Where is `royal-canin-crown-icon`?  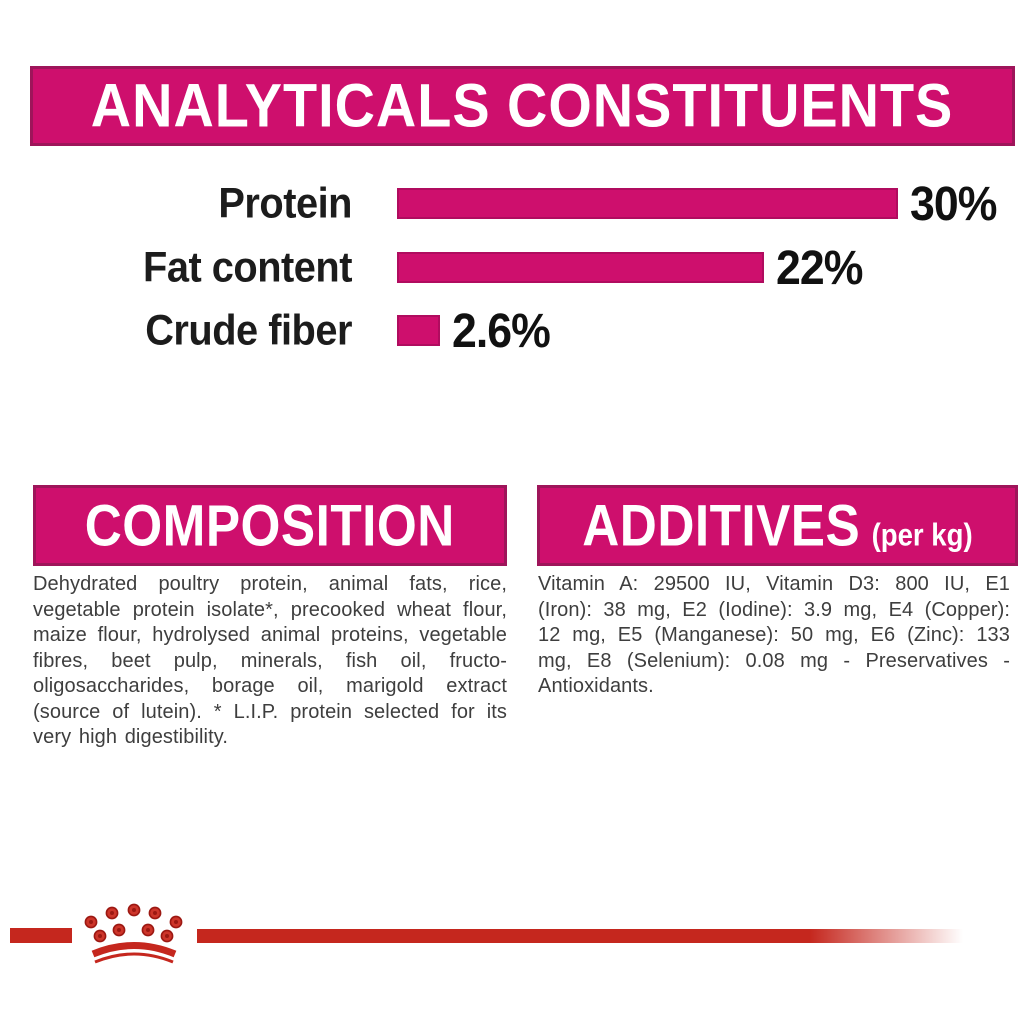
royal-canin-crown-icon is located at coordinates (133, 933).